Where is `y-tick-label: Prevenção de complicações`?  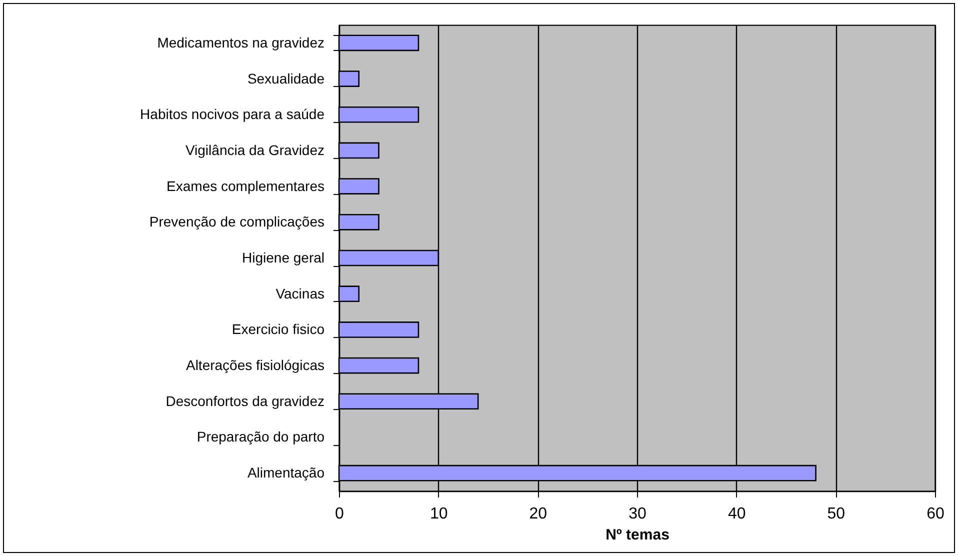 y-tick-label: Prevenção de complicações is located at coordinates (236, 222).